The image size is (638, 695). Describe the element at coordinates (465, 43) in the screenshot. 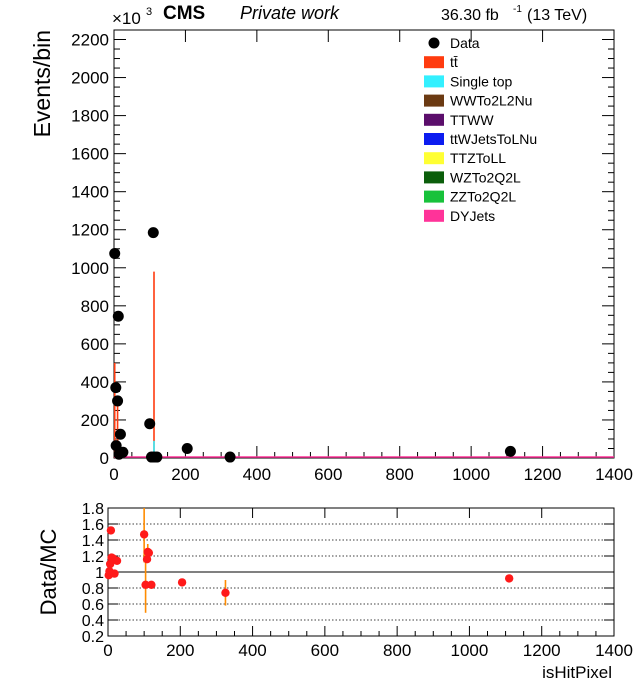

I see `legend-label: Data` at that location.